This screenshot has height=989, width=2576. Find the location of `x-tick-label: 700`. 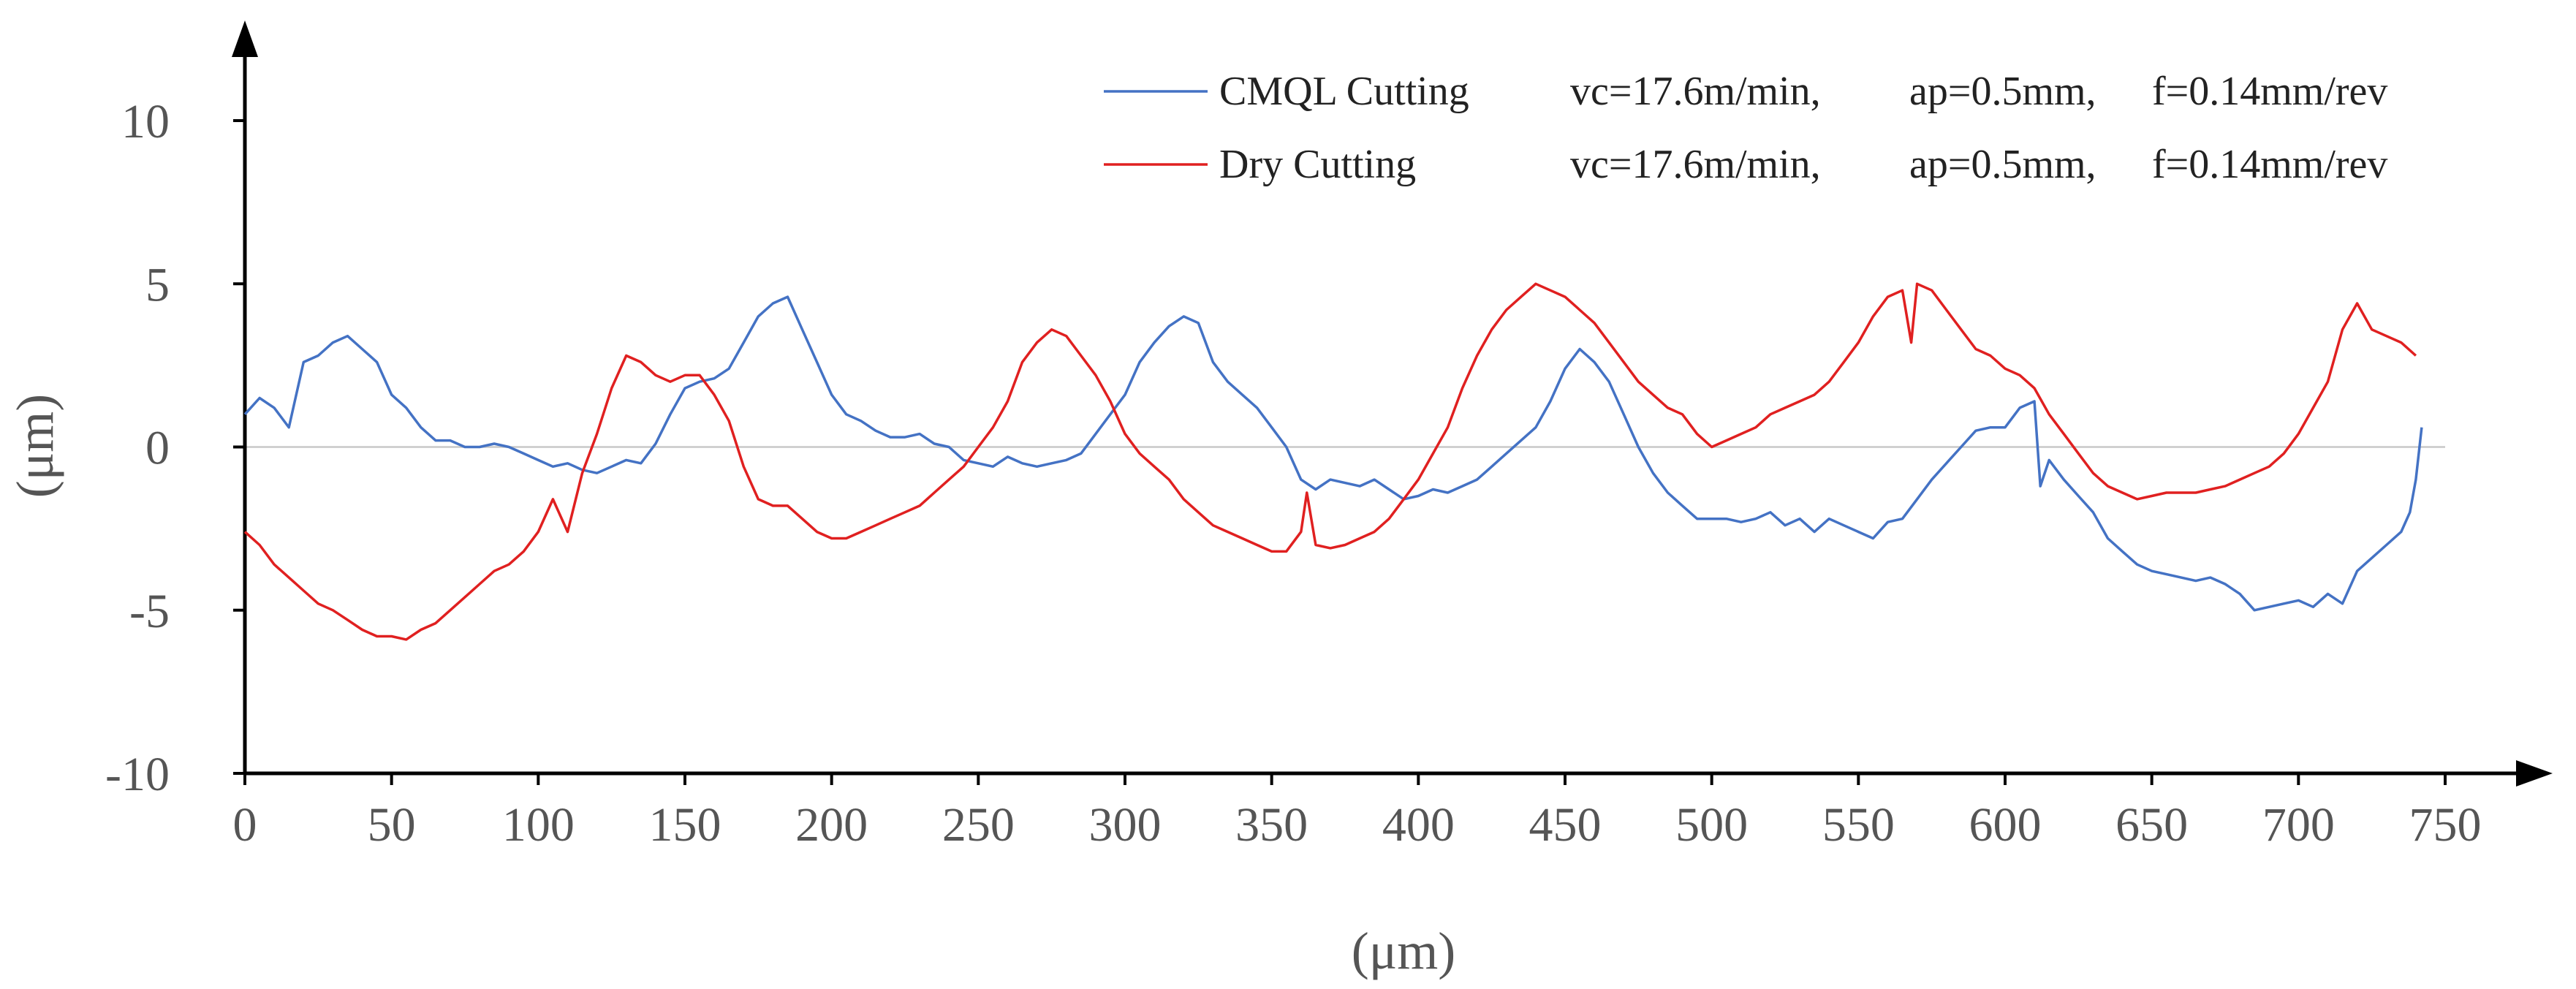

x-tick-label: 700 is located at coordinates (2298, 825).